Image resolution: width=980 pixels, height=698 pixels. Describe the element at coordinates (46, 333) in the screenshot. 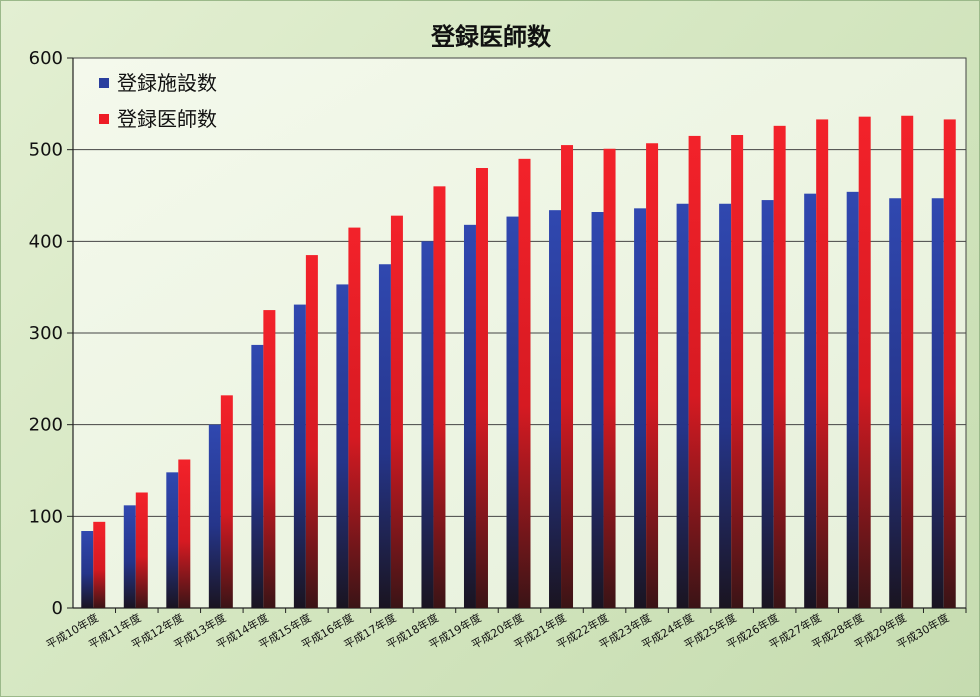

I see `y-tick-label: 300` at that location.